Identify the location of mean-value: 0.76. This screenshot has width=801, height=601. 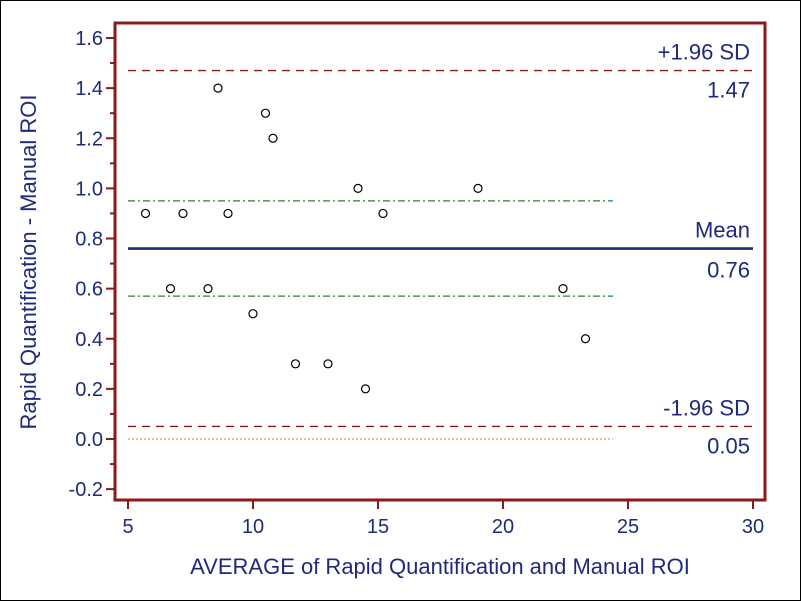
(728, 270).